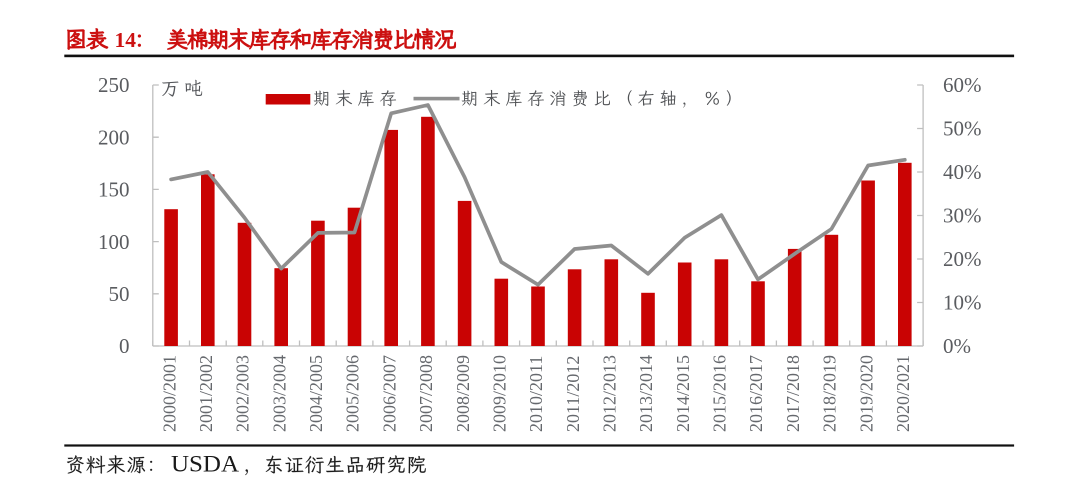 This screenshot has width=1080, height=490. What do you see at coordinates (962, 259) in the screenshot?
I see `svg-text: 20%` at bounding box center [962, 259].